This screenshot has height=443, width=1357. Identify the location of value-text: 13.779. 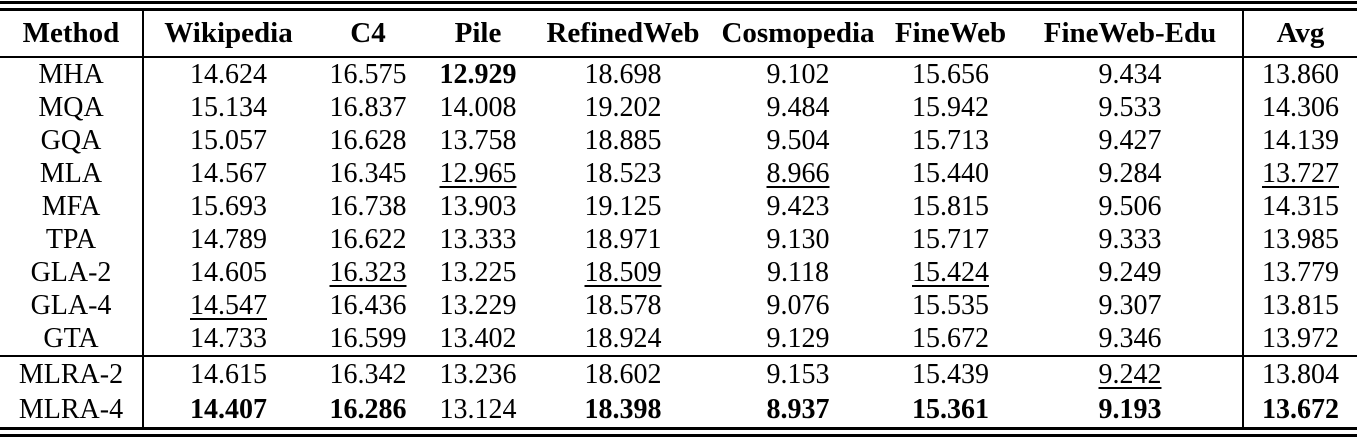
(1300, 272).